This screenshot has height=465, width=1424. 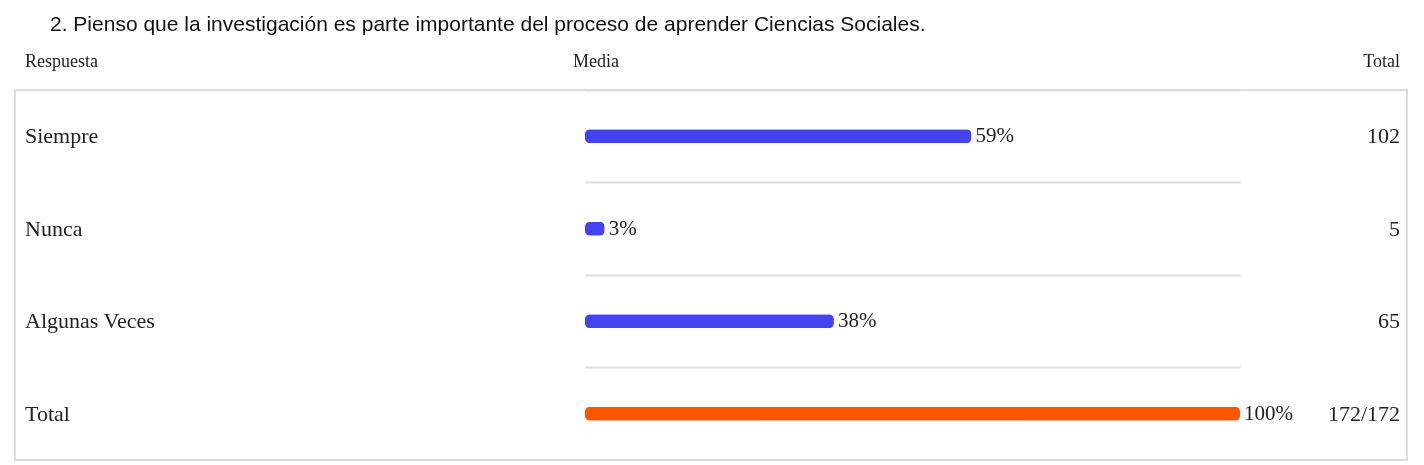 I want to click on text: 102, so click(x=1383, y=136).